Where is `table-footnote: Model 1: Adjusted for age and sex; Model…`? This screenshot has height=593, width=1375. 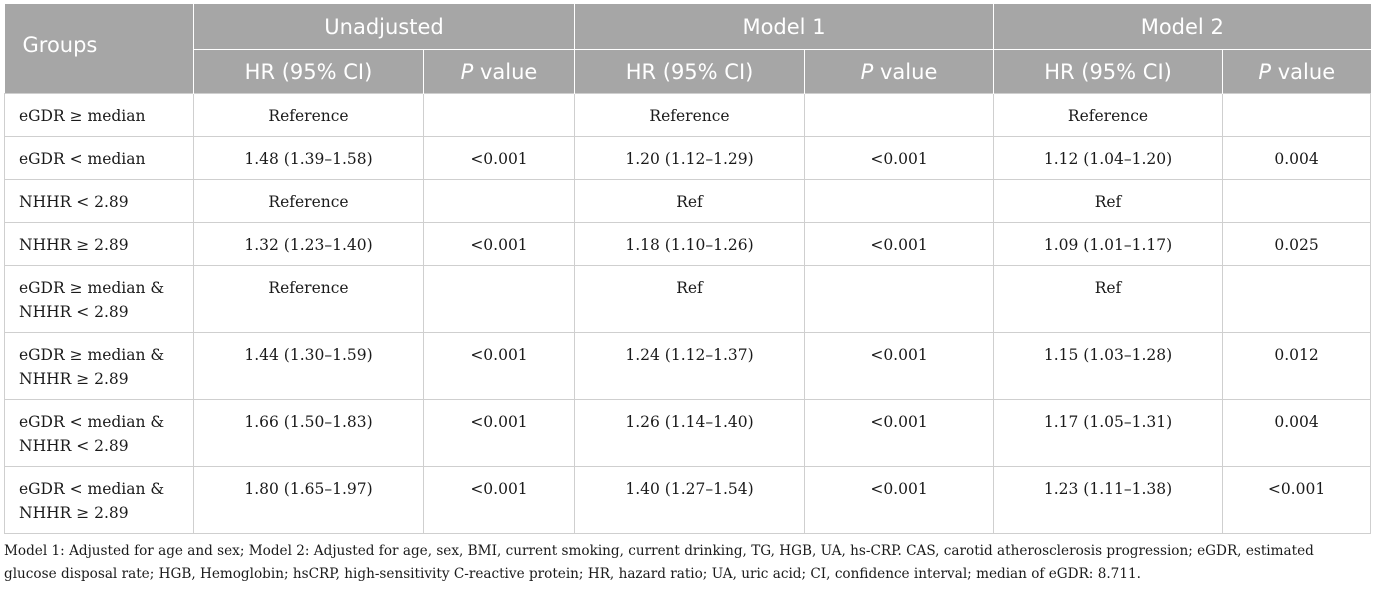
table-footnote: Model 1: Adjusted for age and sex; Model… is located at coordinates (659, 562).